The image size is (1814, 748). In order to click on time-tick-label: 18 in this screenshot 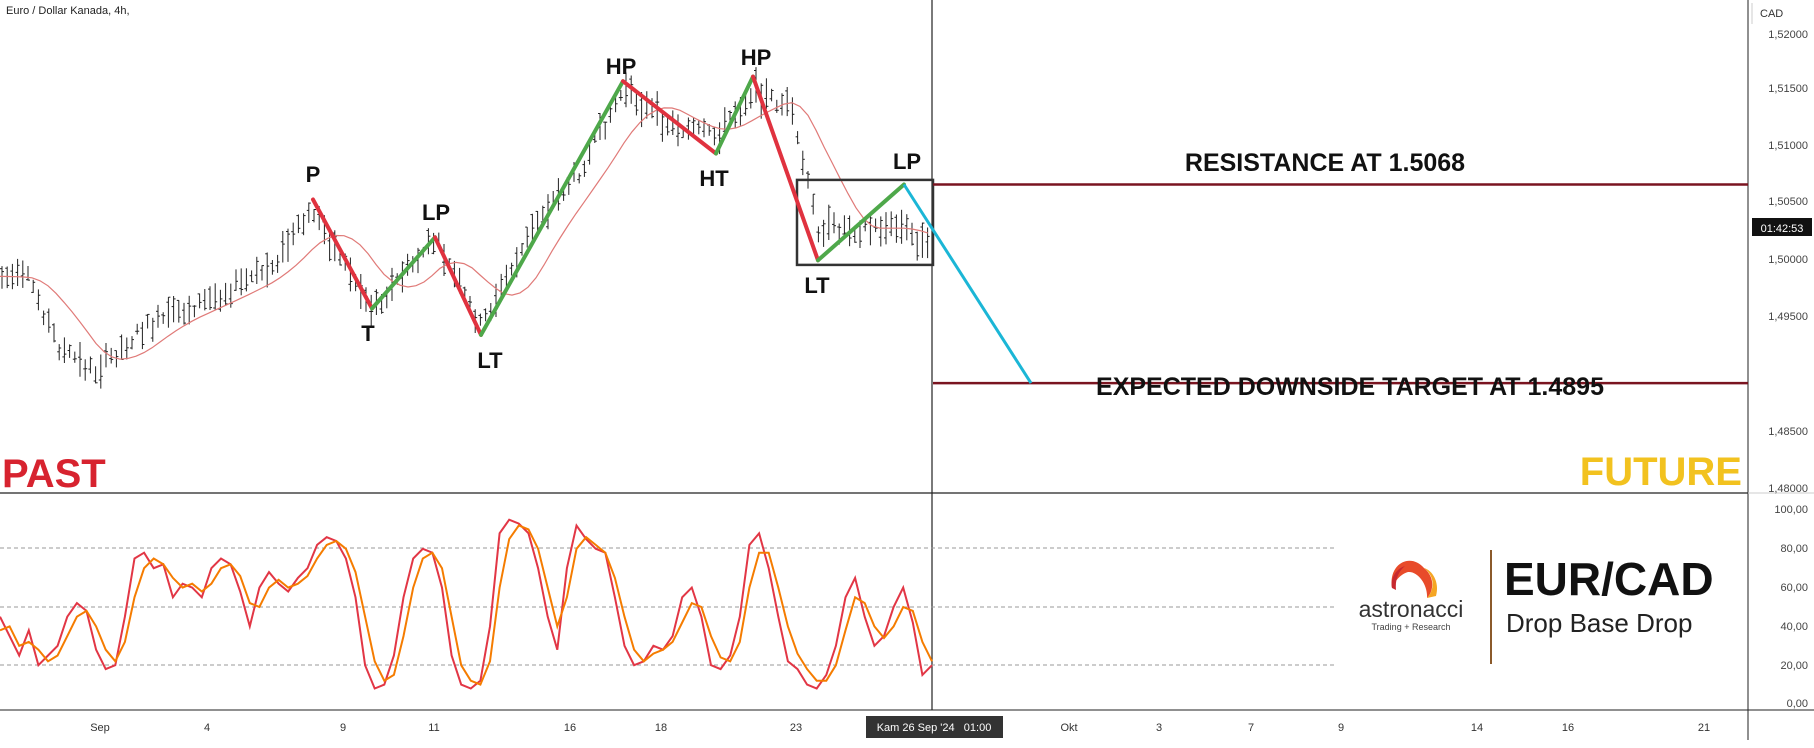, I will do `click(661, 728)`.